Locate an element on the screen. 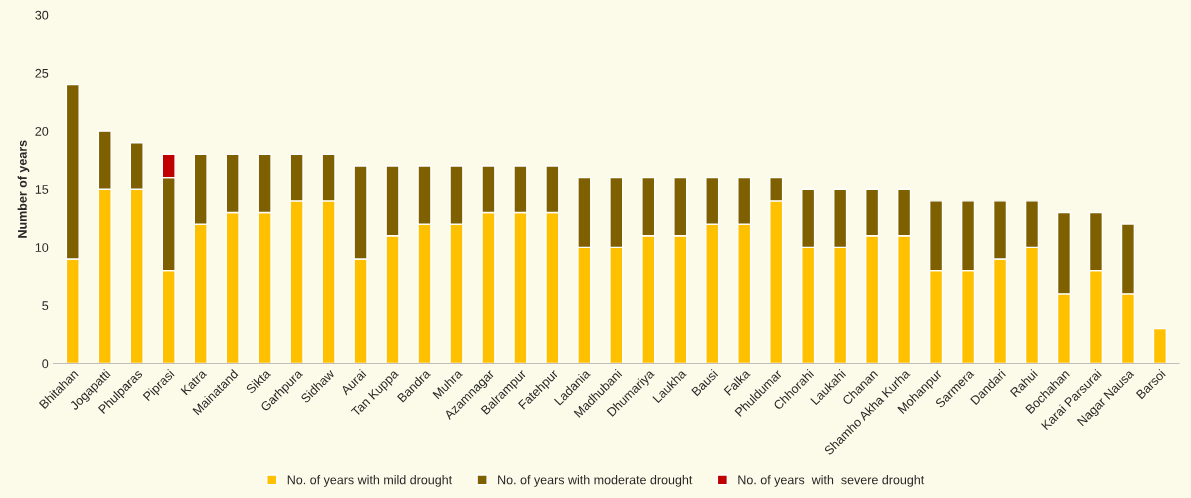 Image resolution: width=1191 pixels, height=498 pixels. y-tick-label: 0 is located at coordinates (45, 364).